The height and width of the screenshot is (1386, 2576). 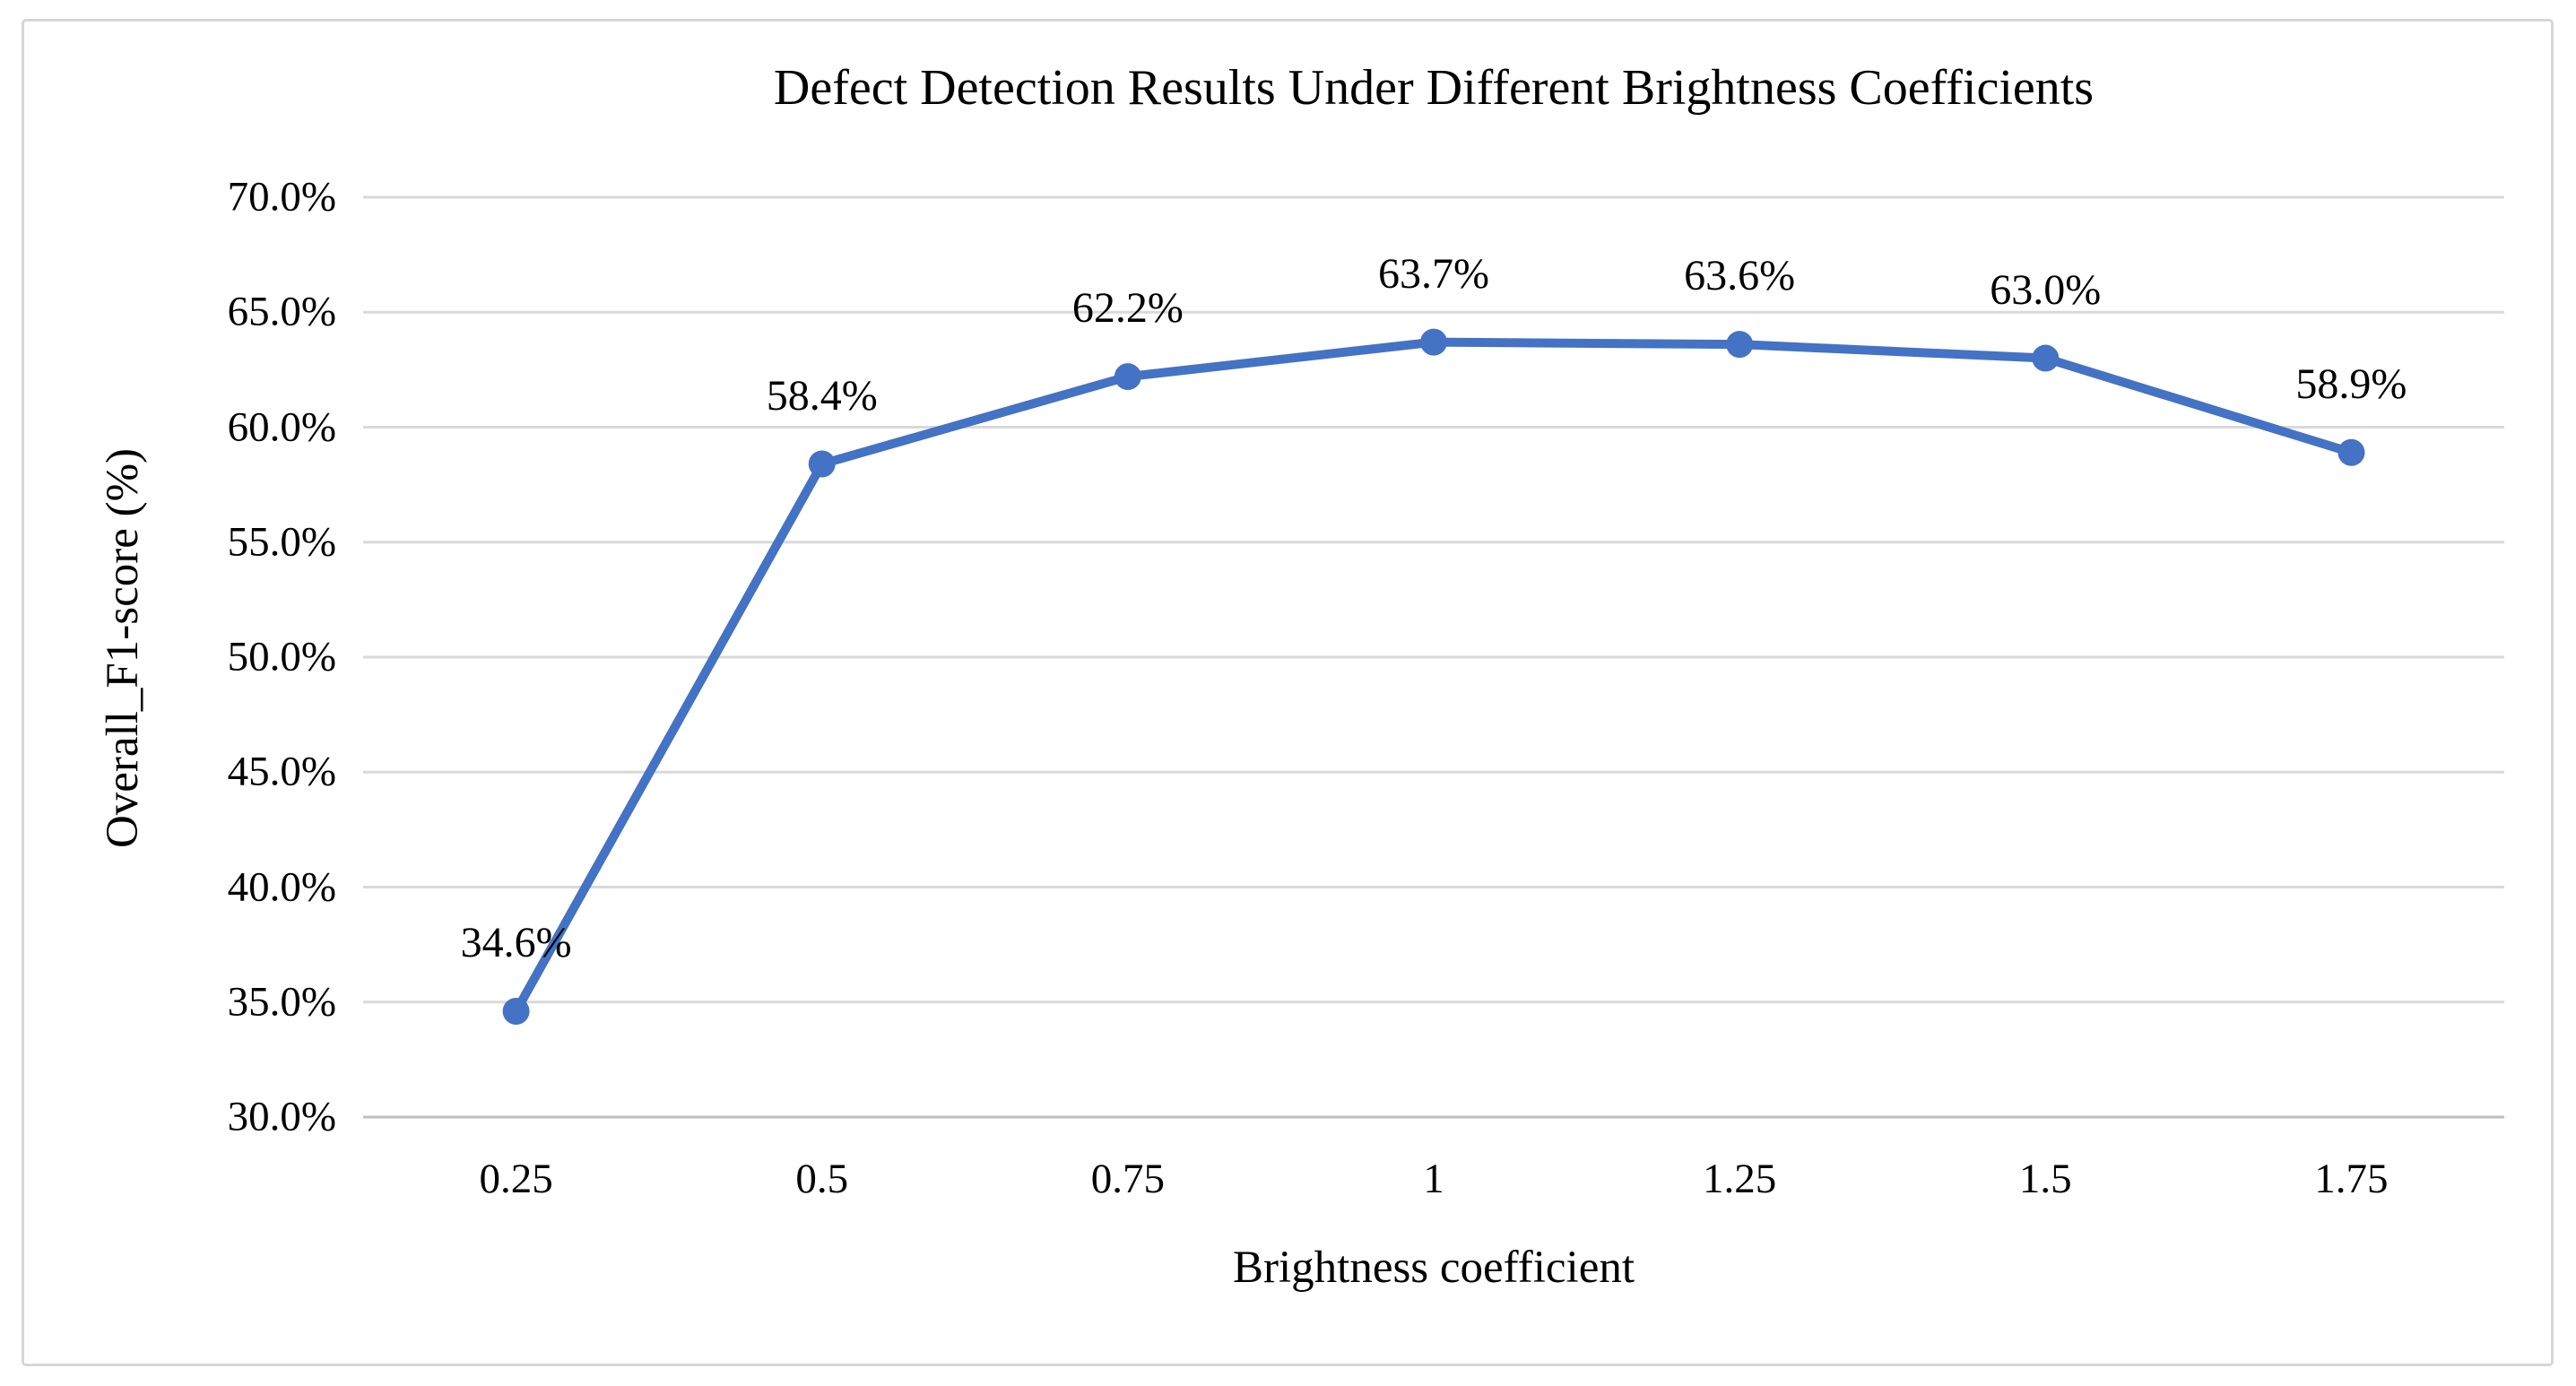 What do you see at coordinates (516, 942) in the screenshot?
I see `data-label: 34.6%` at bounding box center [516, 942].